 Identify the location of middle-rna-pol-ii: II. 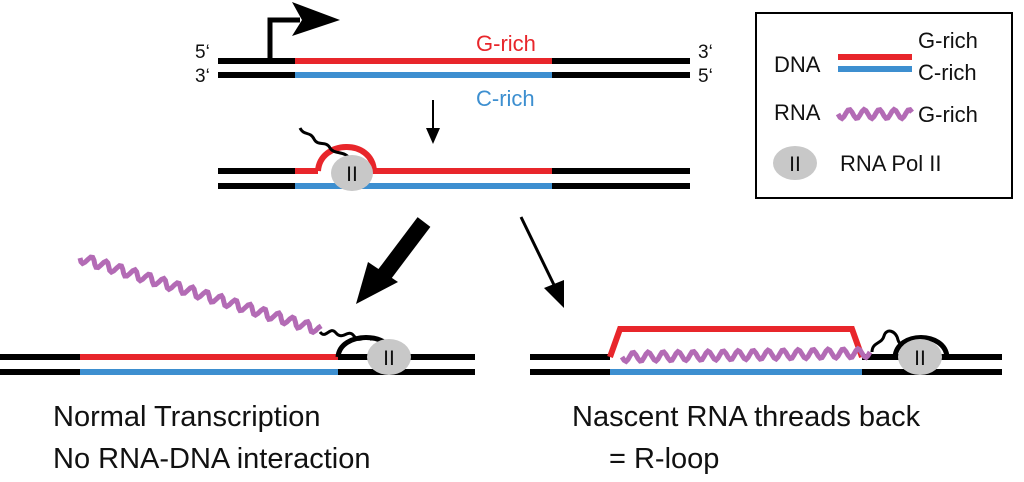
(352, 173).